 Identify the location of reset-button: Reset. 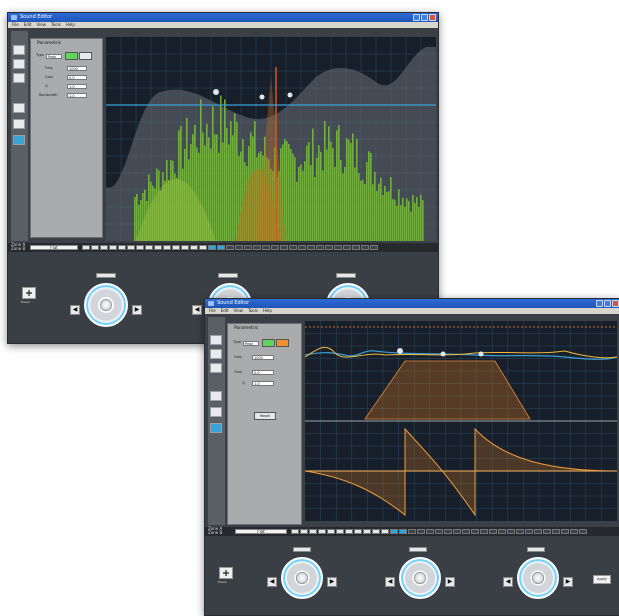
(265, 416).